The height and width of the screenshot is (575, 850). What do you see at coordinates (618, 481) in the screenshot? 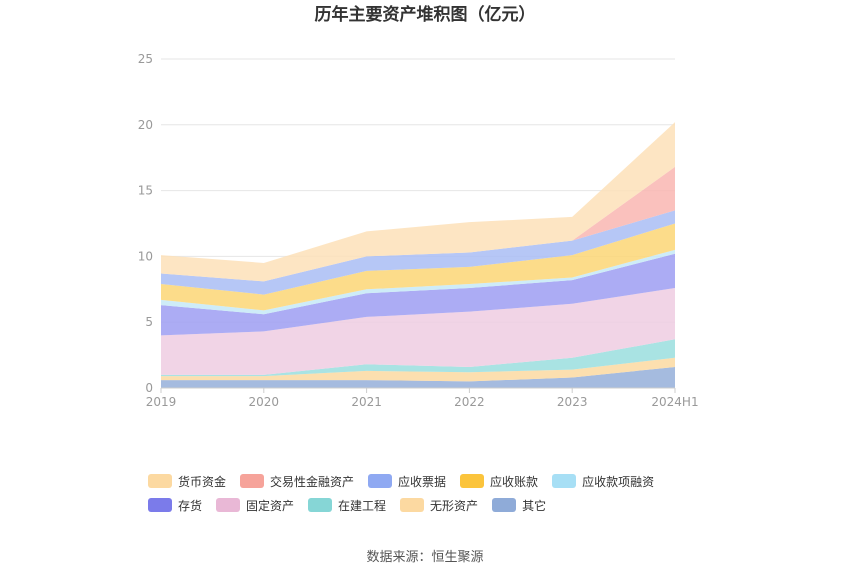
I see `legend-label: 应收款项融资` at bounding box center [618, 481].